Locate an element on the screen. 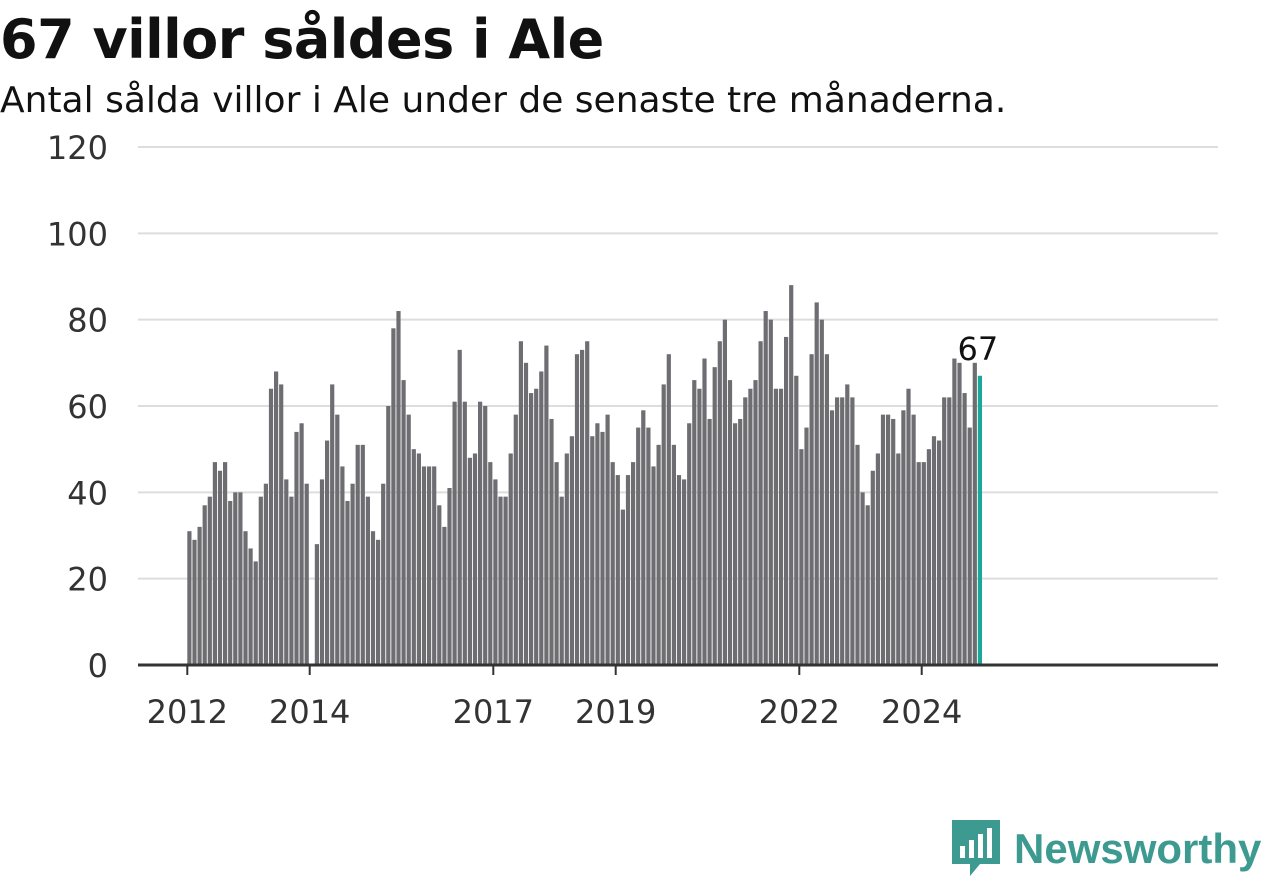 The image size is (1262, 880). y-tick-label: 80 is located at coordinates (87, 321).